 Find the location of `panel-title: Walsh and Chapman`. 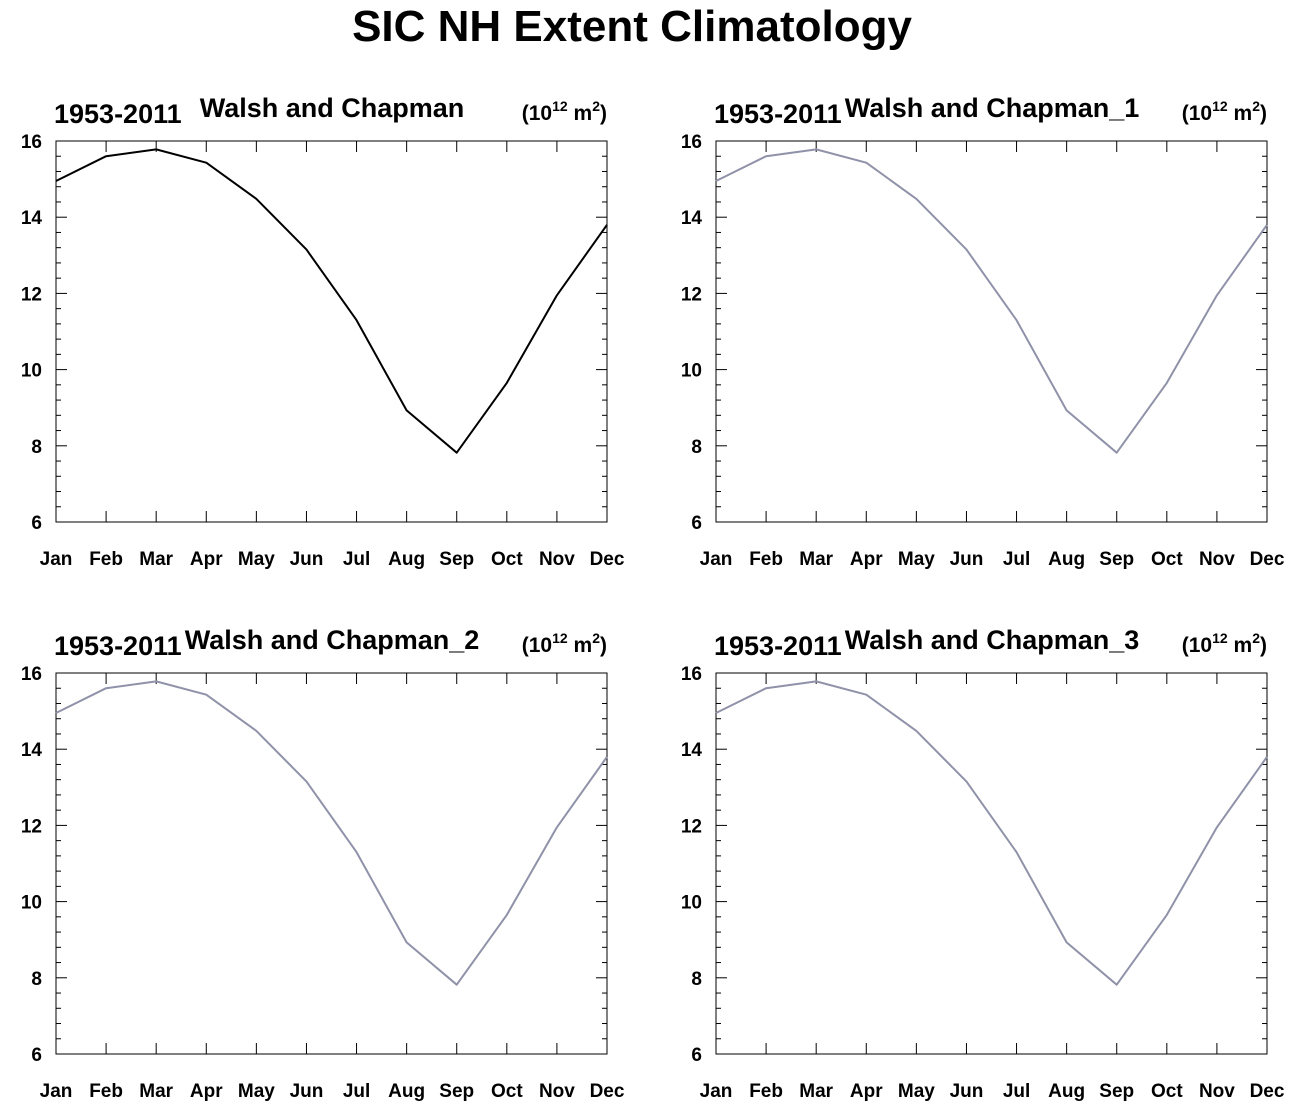

panel-title: Walsh and Chapman is located at coordinates (332, 108).